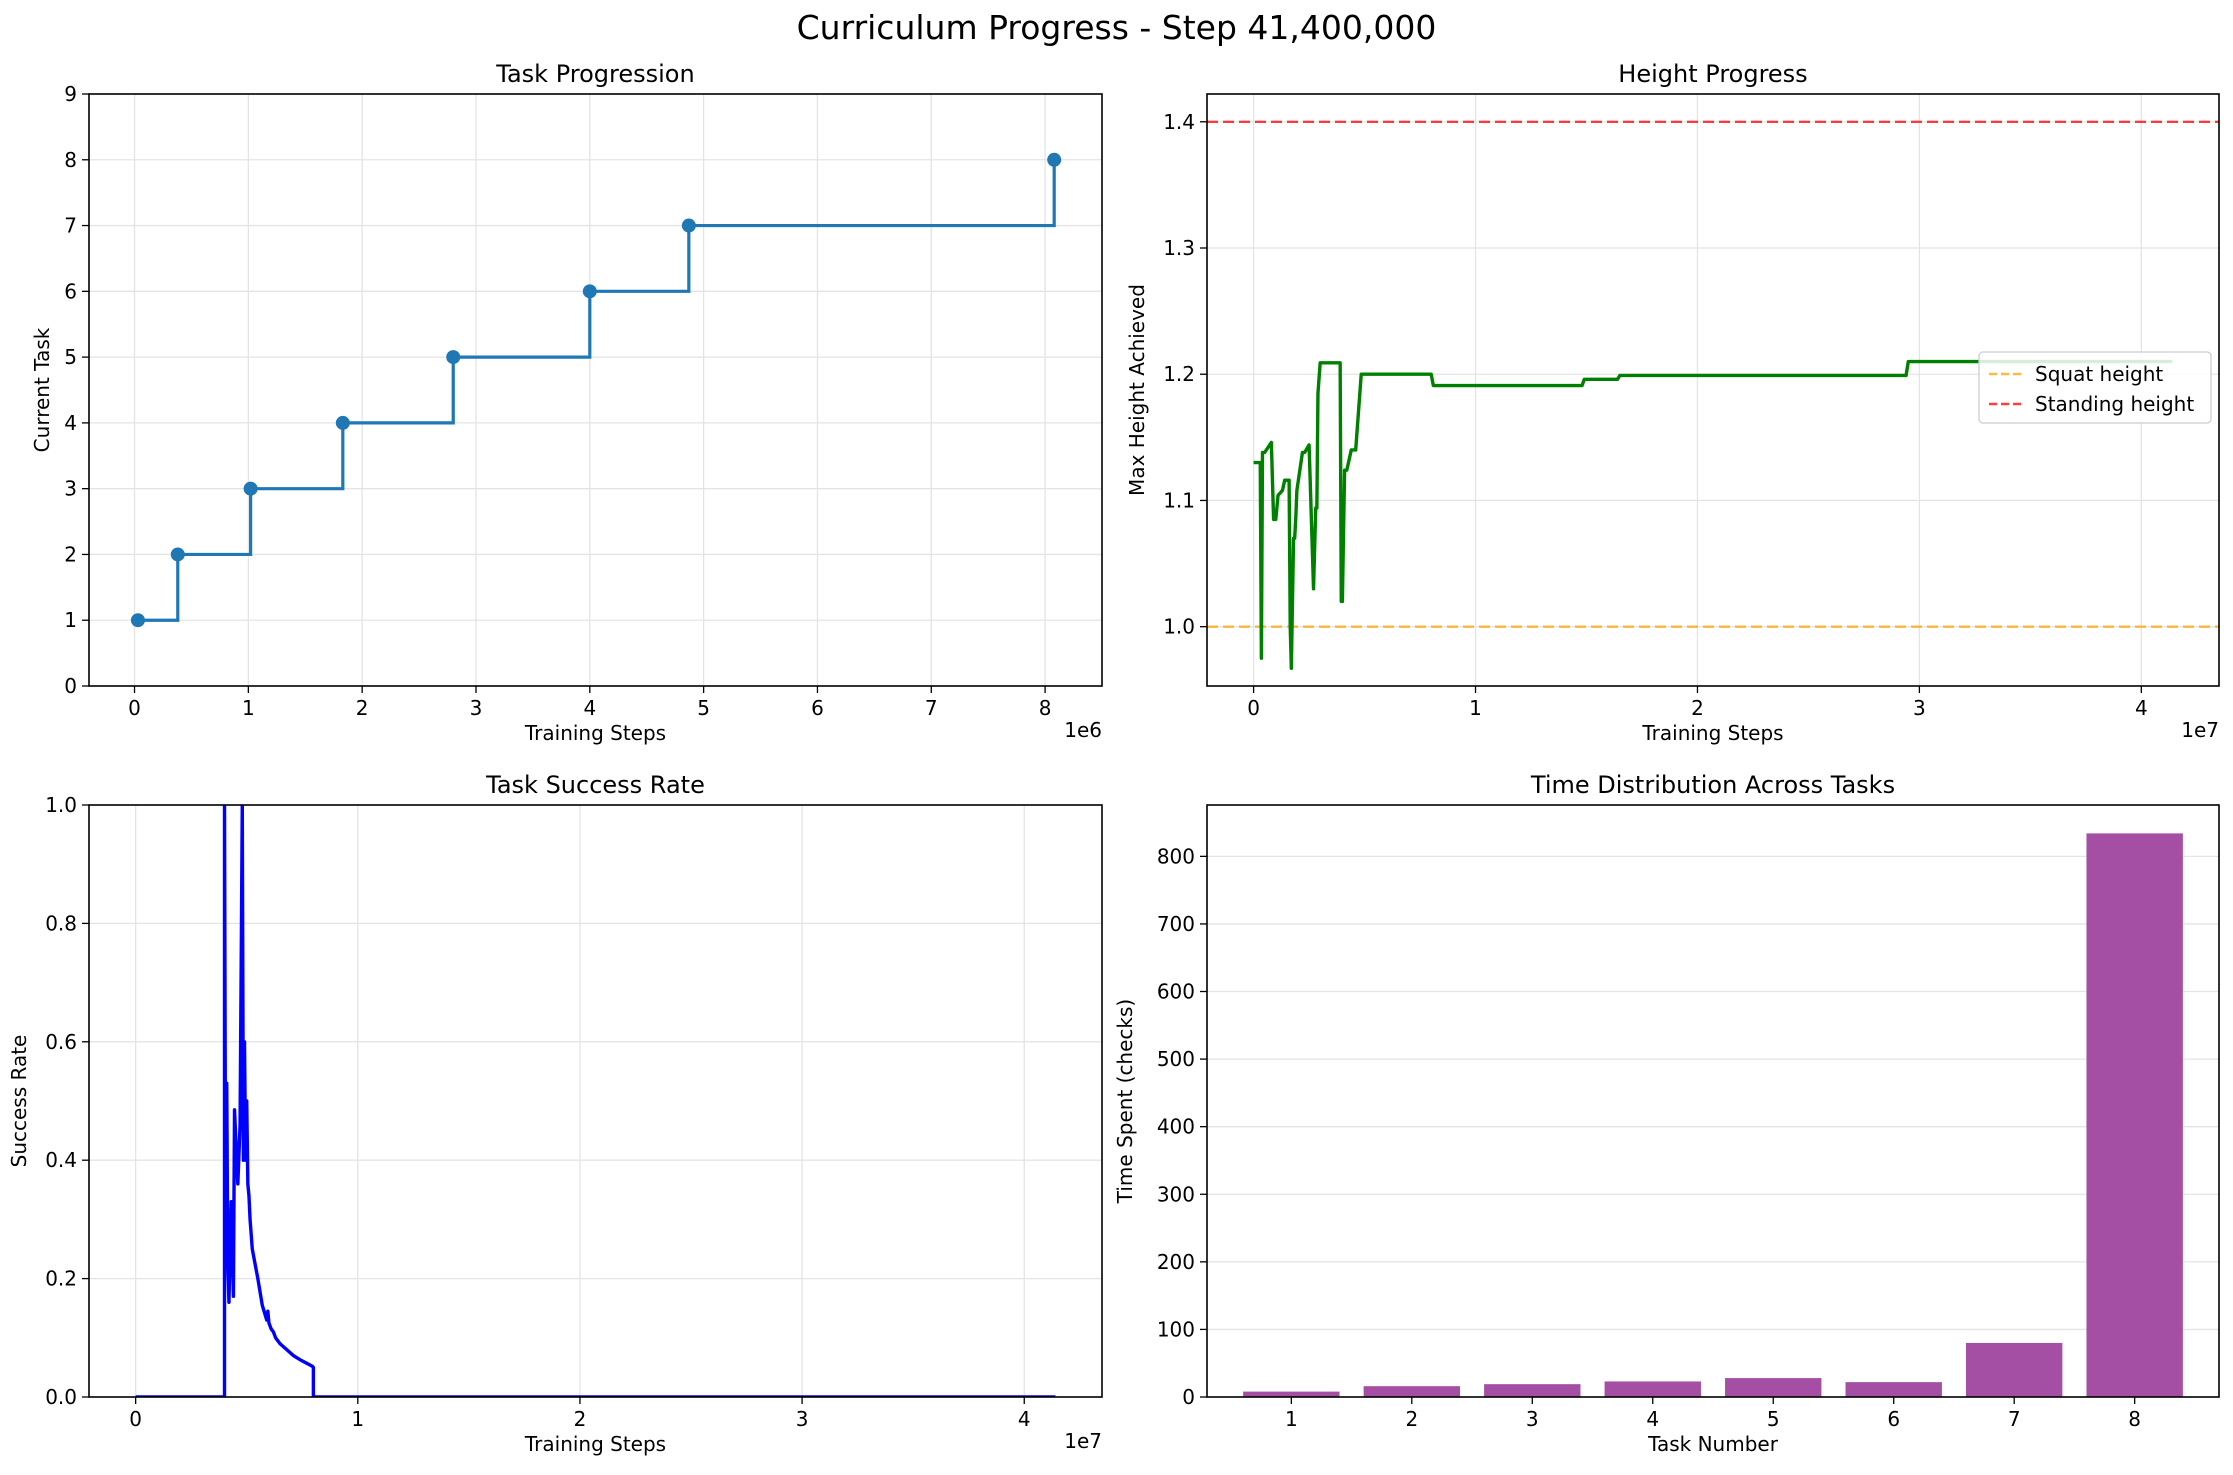  I want to click on y-tick-label: 800, so click(1176, 856).